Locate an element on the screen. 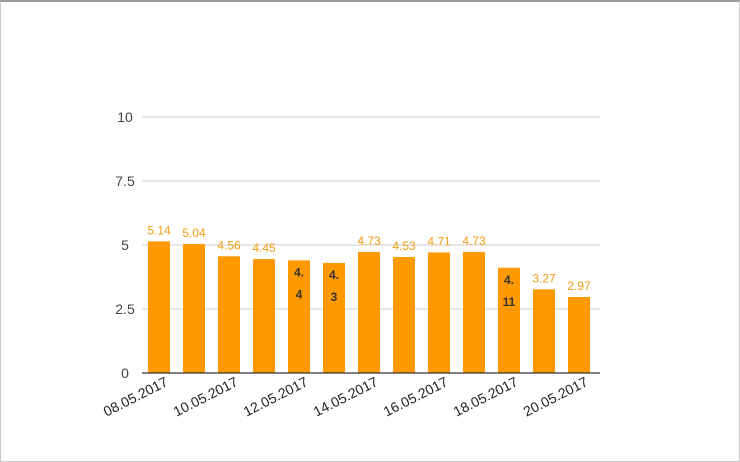 This screenshot has height=462, width=740. y-tick-label: 5 is located at coordinates (125, 245).